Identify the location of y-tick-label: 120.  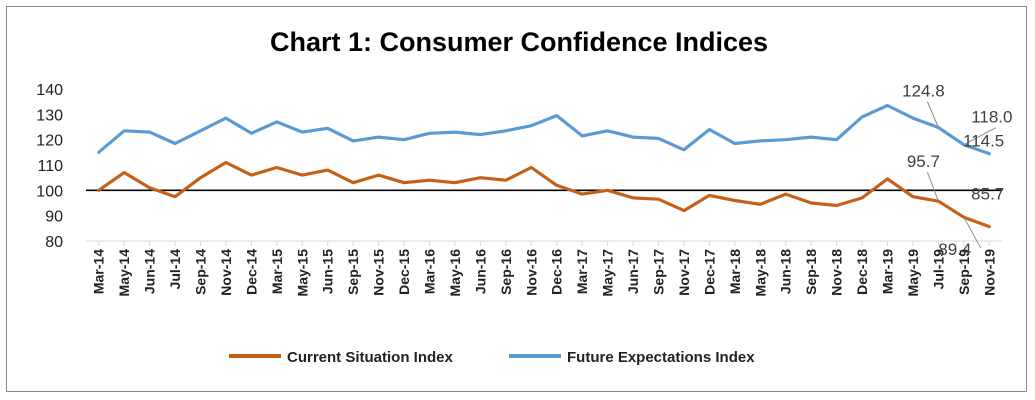
(49, 141).